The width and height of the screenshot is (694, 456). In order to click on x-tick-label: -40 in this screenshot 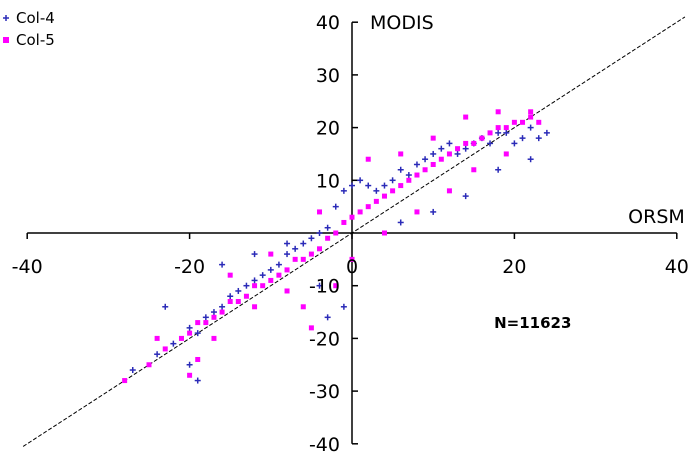, I will do `click(27, 267)`.